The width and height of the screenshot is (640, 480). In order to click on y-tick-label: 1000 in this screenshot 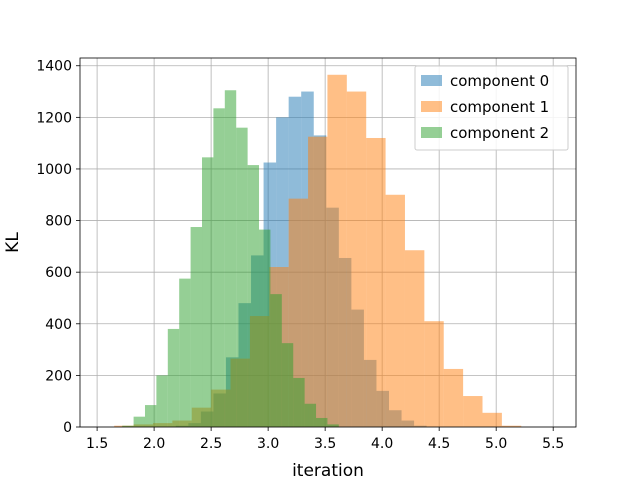, I will do `click(54, 170)`.